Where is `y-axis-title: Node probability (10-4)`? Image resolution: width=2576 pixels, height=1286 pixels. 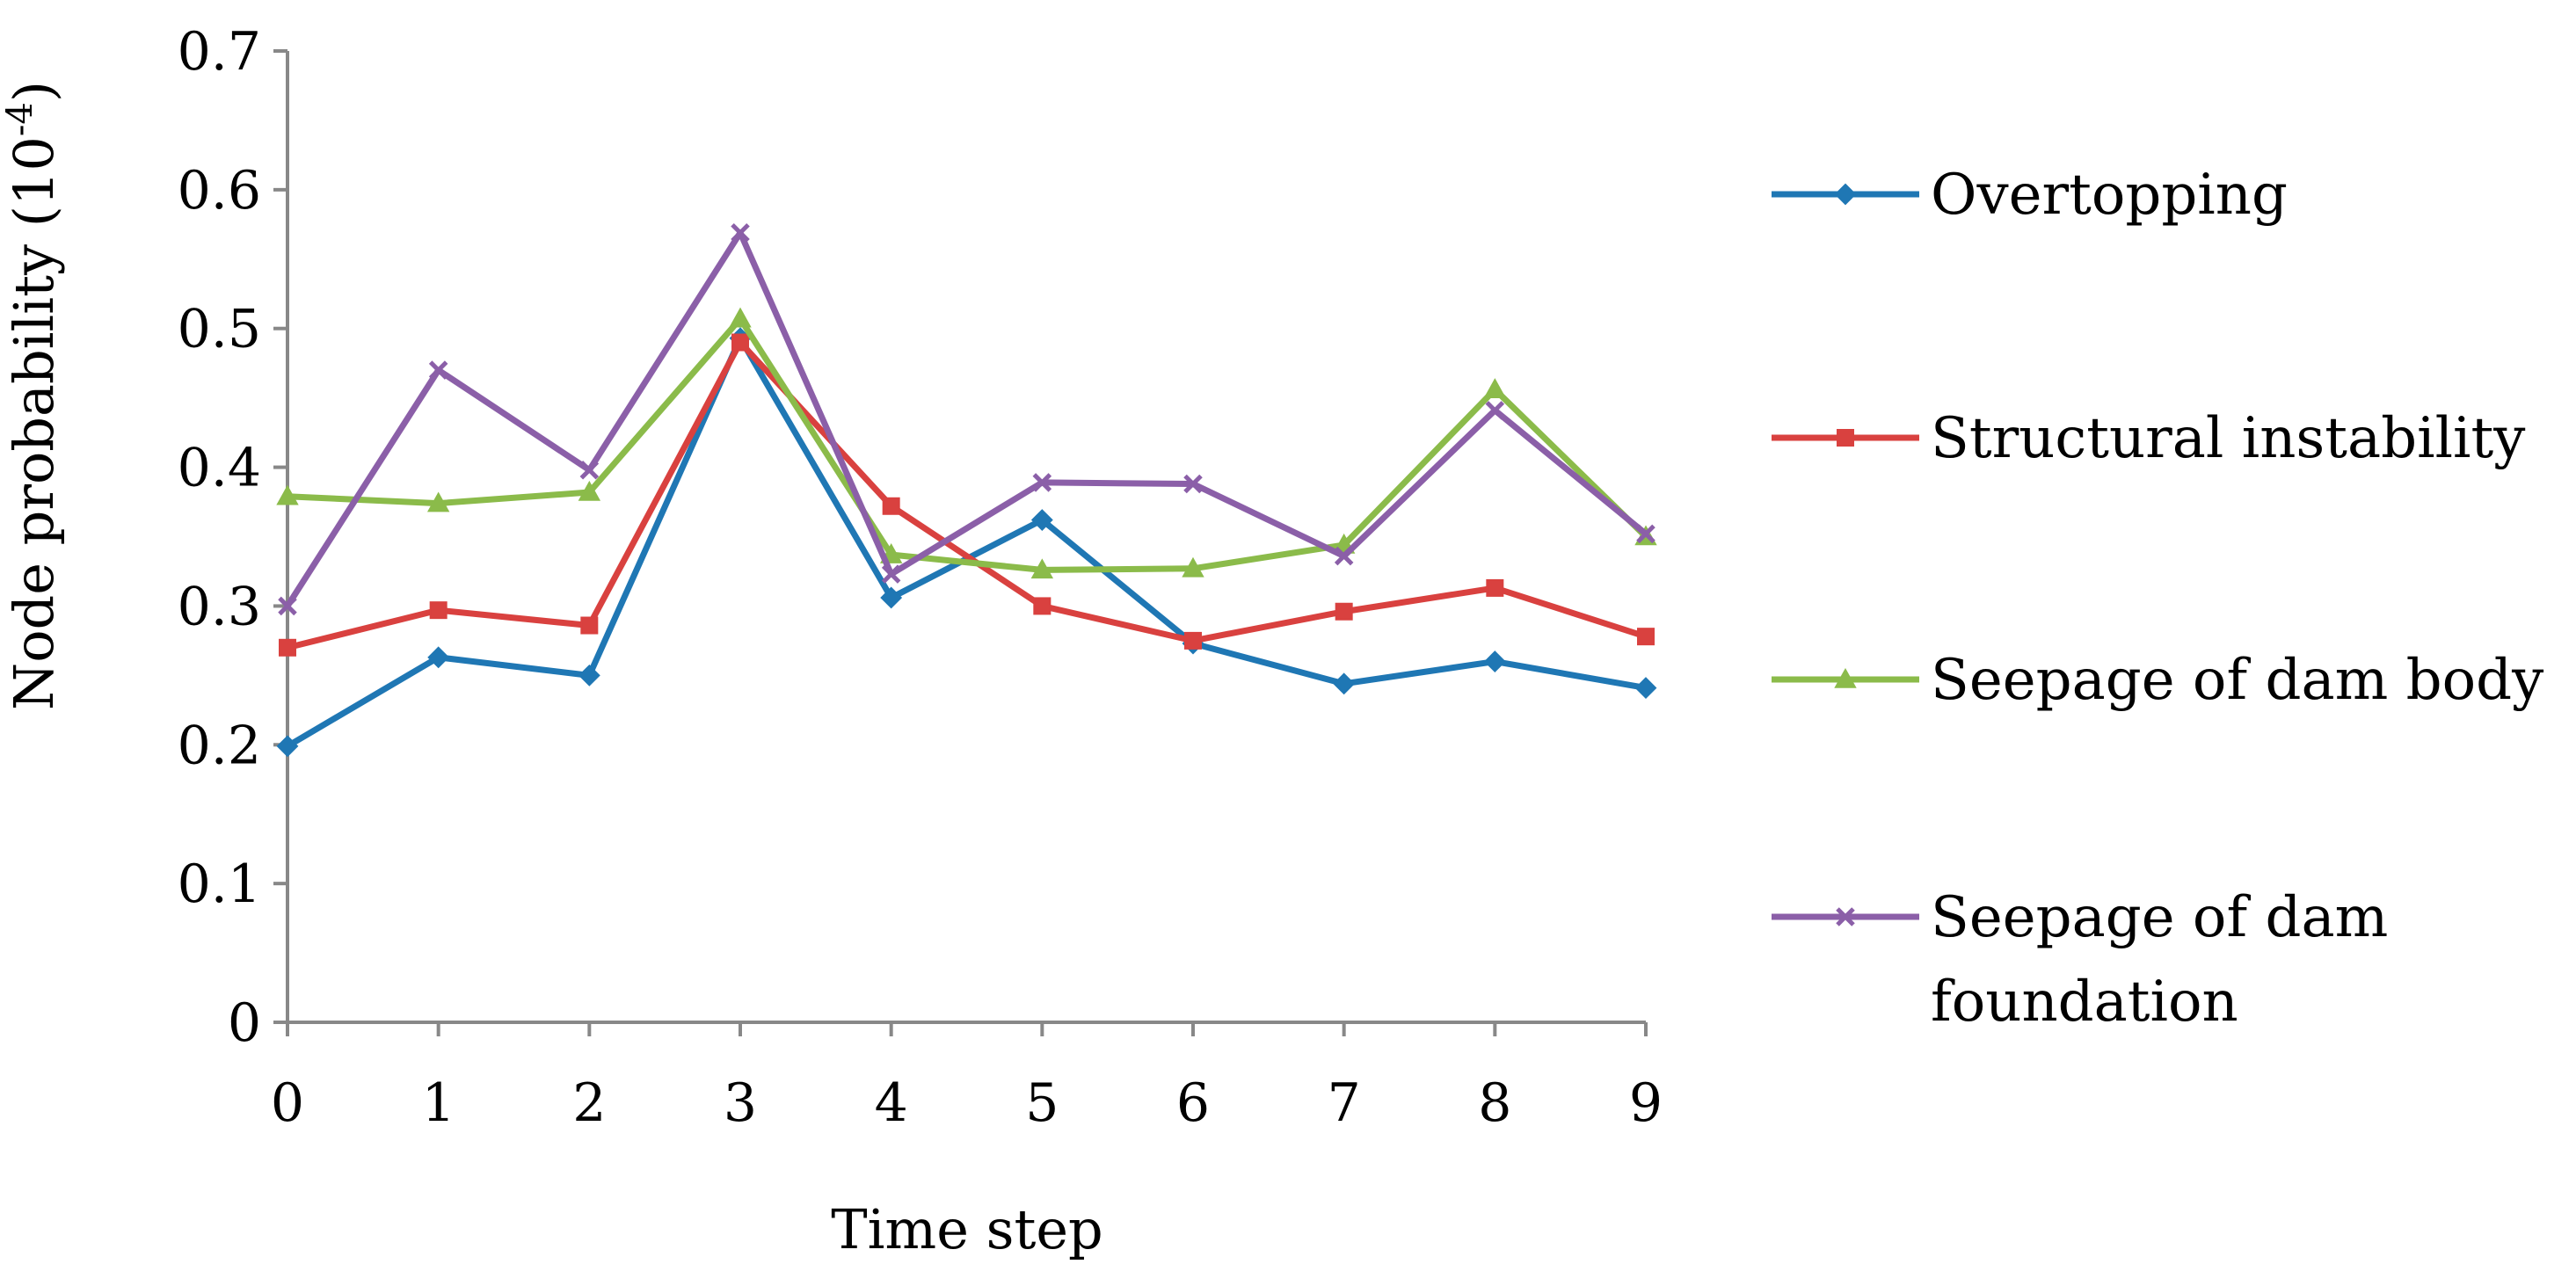 y-axis-title: Node probability (10-4) is located at coordinates (33, 395).